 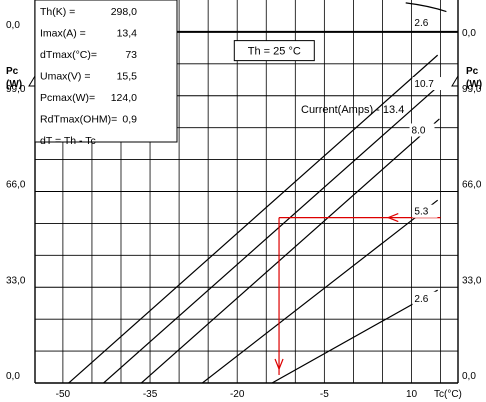 I want to click on spec-box, so click(x=106, y=71).